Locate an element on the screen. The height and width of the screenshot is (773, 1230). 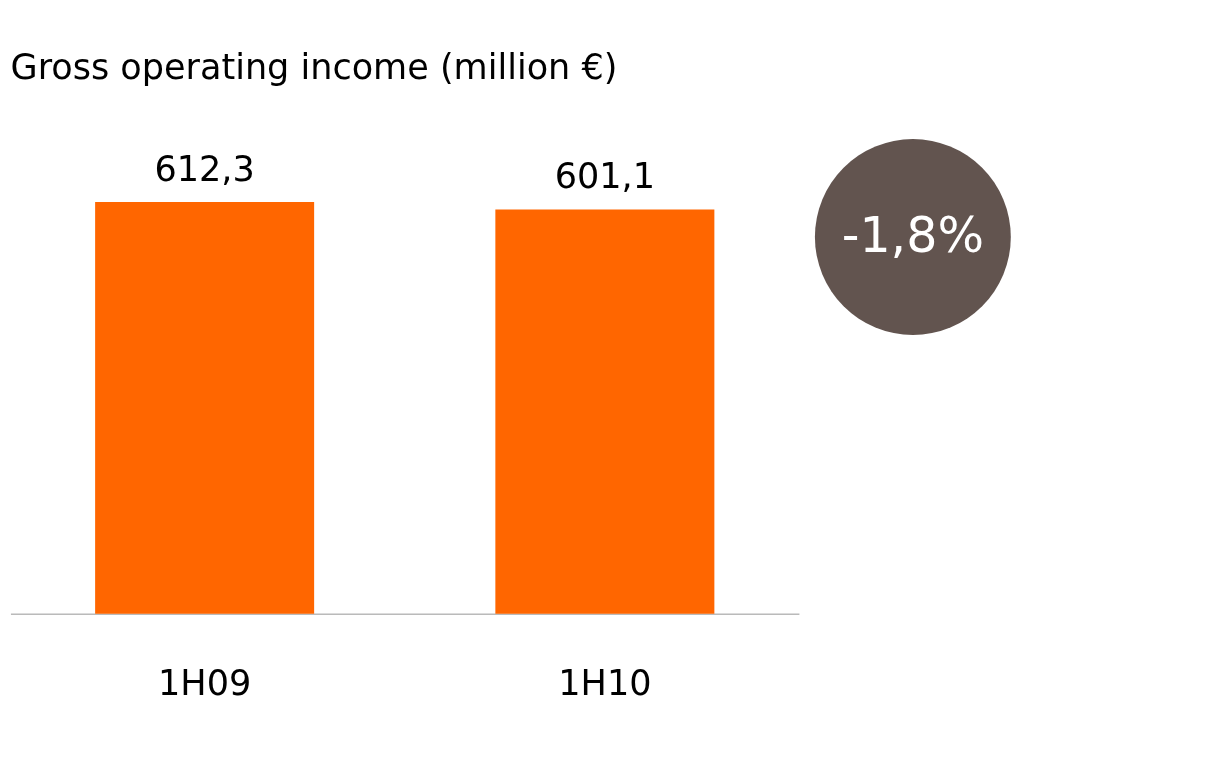
x-tick-label: 1H09 is located at coordinates (205, 682).